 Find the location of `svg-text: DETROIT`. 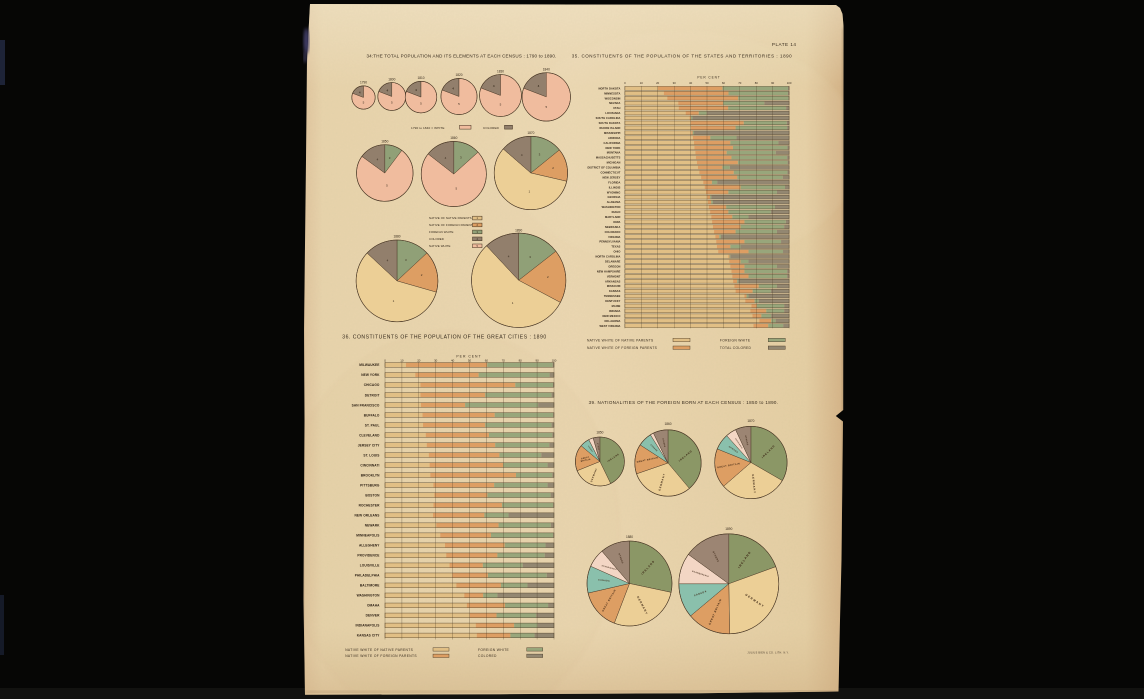

svg-text: DETROIT is located at coordinates (372, 395).